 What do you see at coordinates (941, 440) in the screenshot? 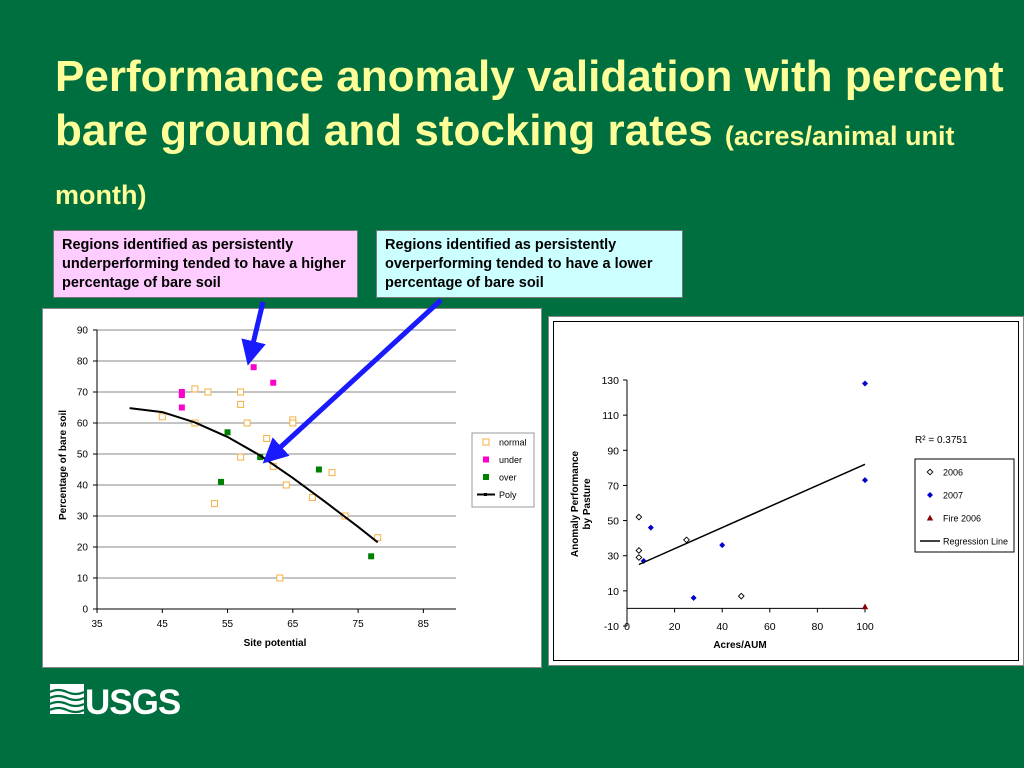
I see `r-squared-annotation: R² = 0.3751` at bounding box center [941, 440].